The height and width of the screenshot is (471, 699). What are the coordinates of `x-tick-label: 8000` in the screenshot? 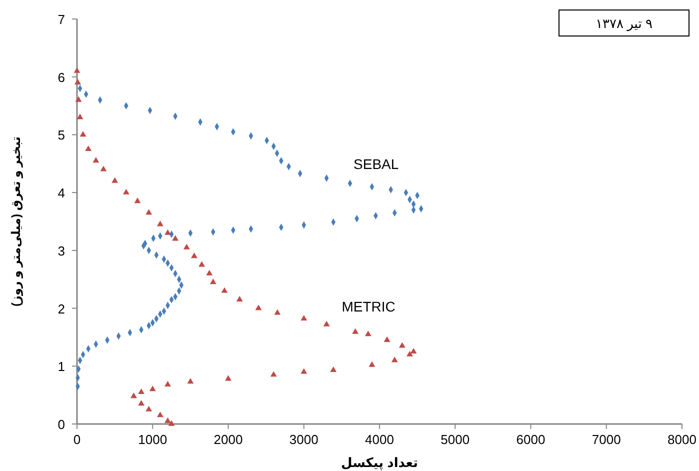 It's located at (682, 439).